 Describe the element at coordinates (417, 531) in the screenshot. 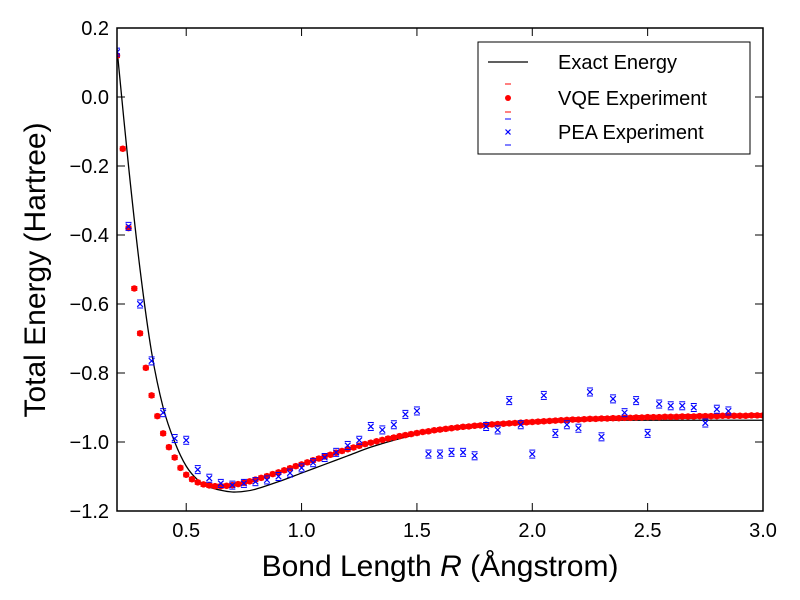

I see `x-tick-label: 1.5` at that location.